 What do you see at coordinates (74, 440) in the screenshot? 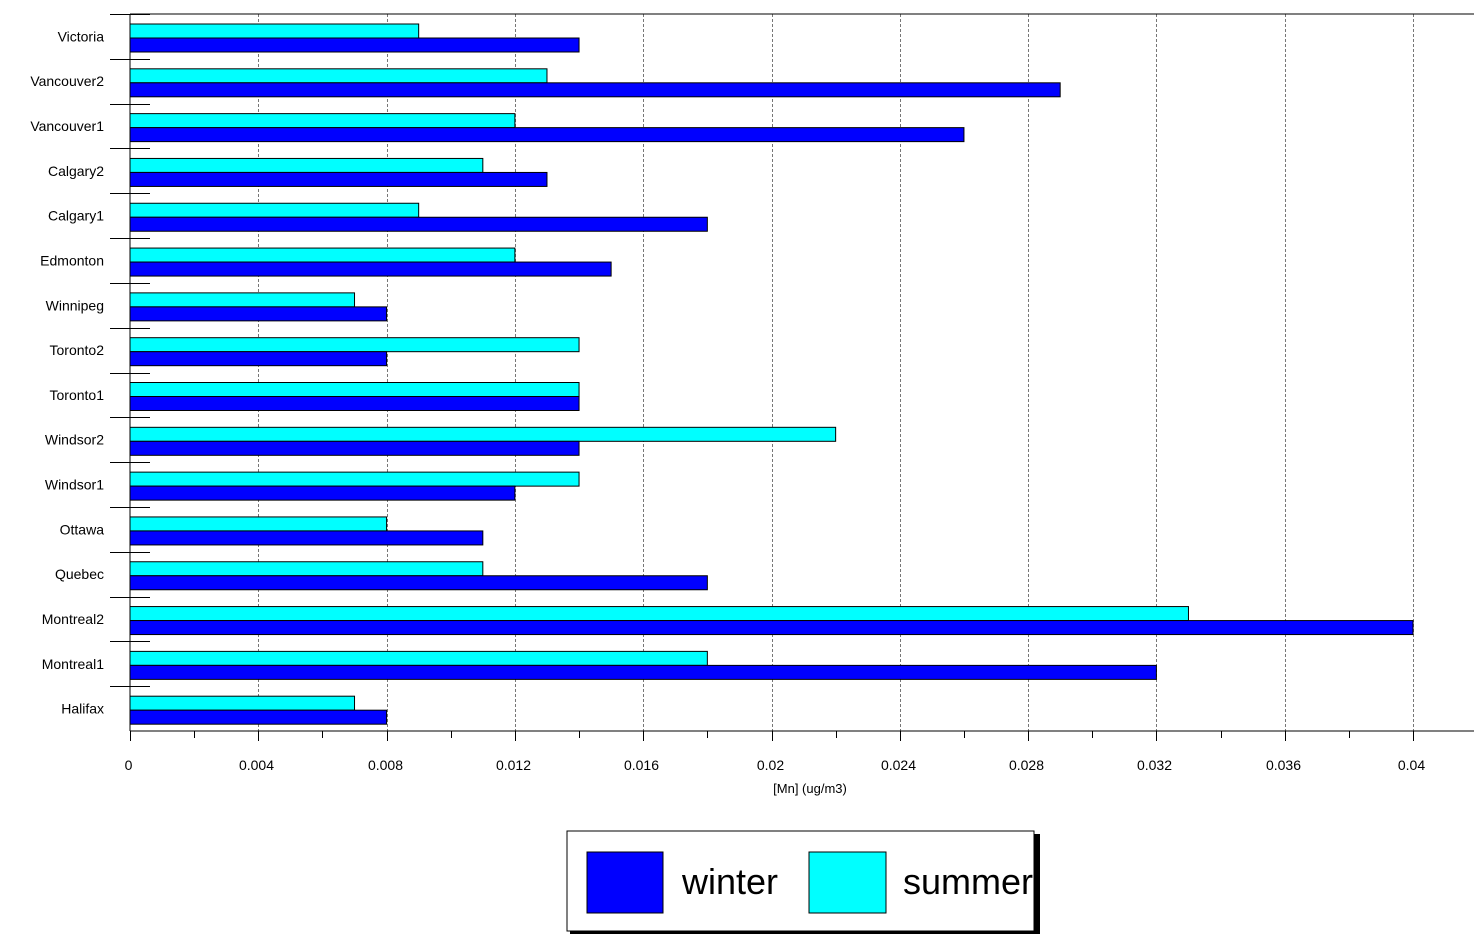
I see `y-category-label: Windsor2` at bounding box center [74, 440].